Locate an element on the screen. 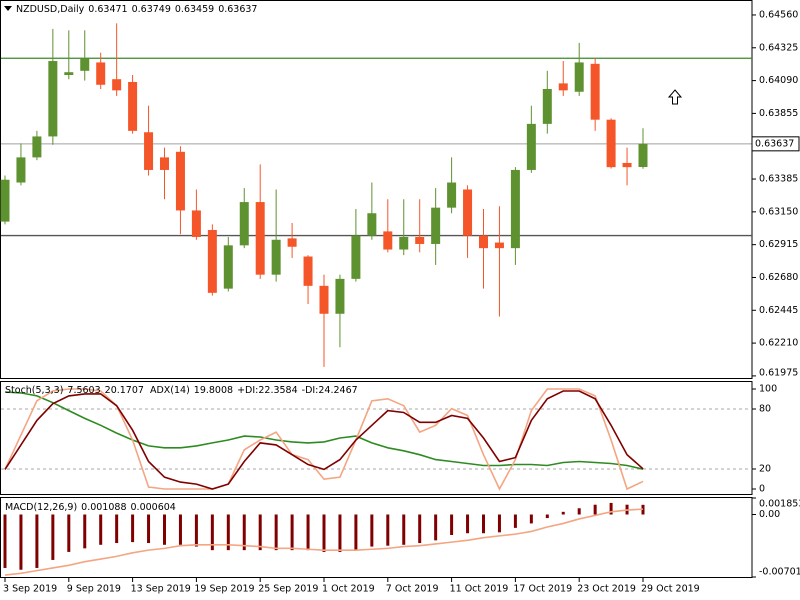 The width and height of the screenshot is (800, 600). header-item: Stoch(5,3,3) is located at coordinates (34, 390).